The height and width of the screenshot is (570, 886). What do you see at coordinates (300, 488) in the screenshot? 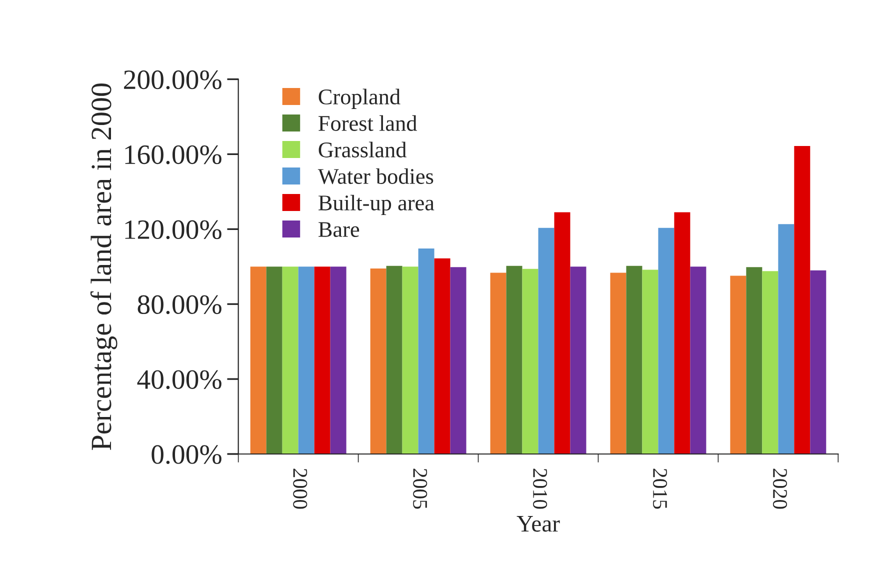
I see `x-tick-label: 2000` at bounding box center [300, 488].